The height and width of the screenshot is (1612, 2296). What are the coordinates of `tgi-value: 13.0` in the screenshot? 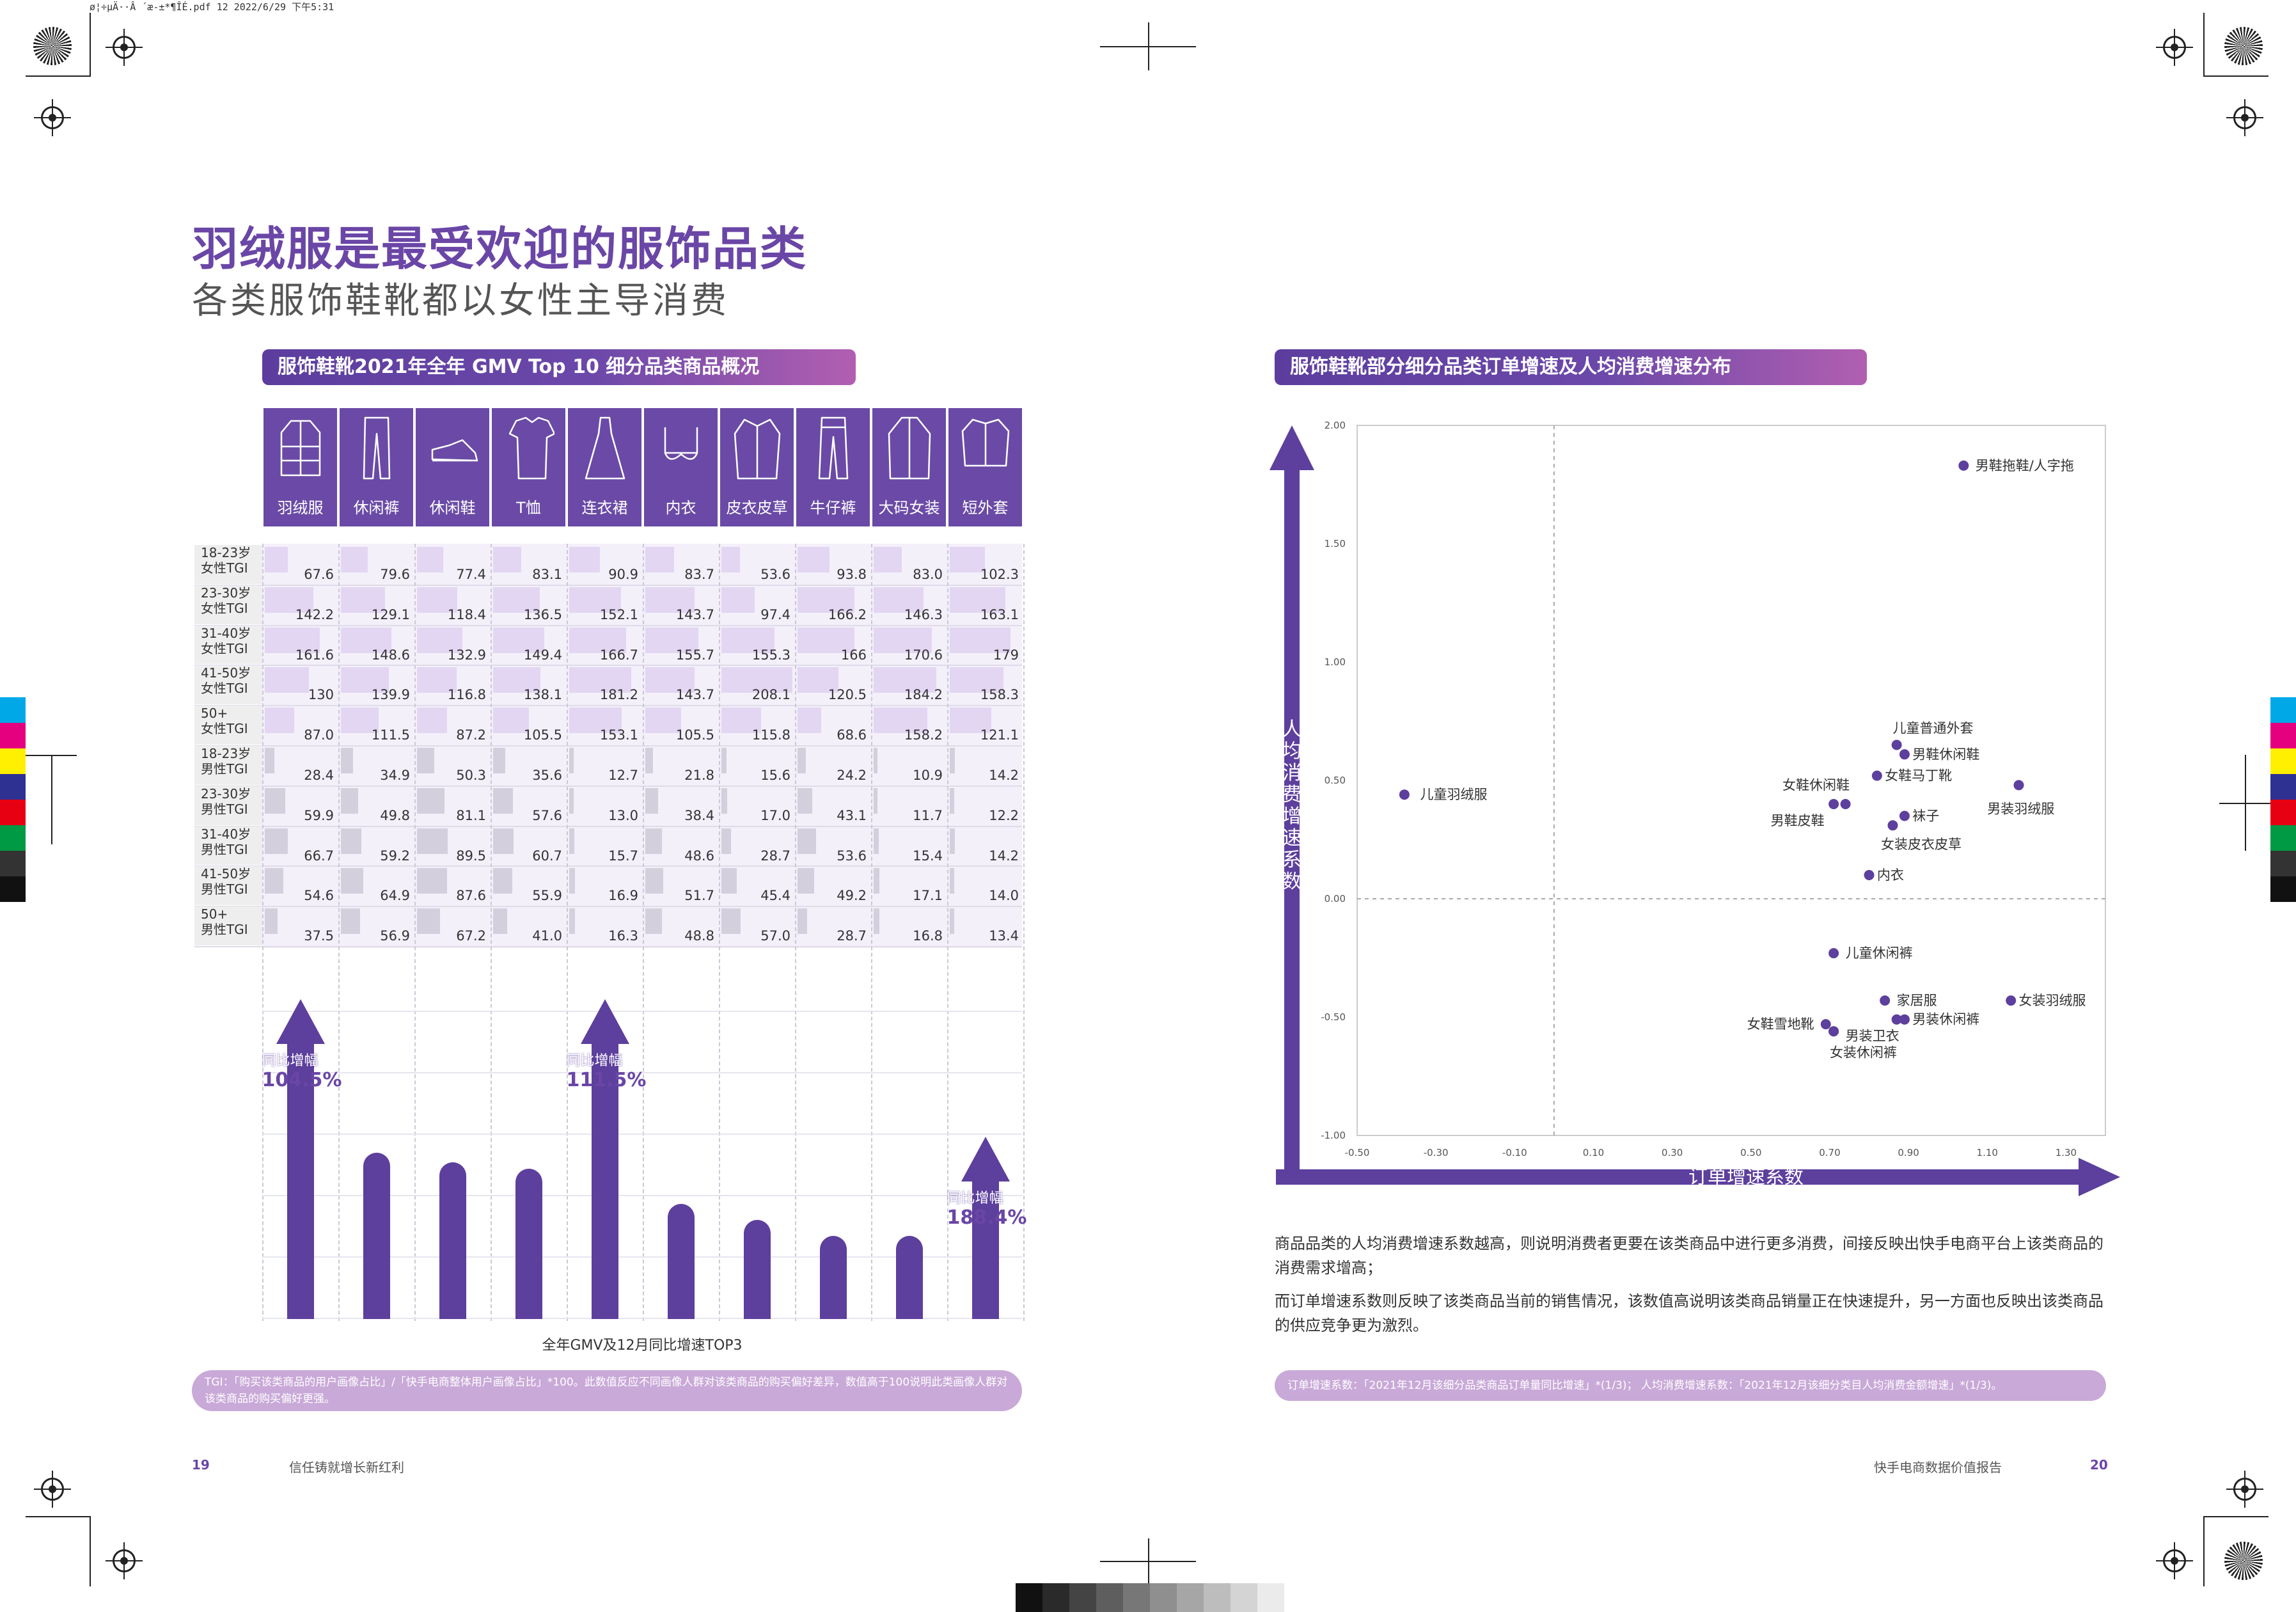 It's located at (623, 815).